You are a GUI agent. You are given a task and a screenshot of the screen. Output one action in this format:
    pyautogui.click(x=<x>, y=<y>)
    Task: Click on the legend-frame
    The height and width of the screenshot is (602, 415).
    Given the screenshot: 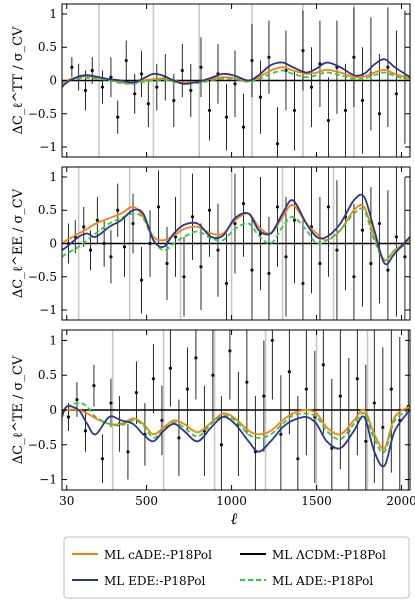 What is the action you would take?
    pyautogui.click(x=236, y=567)
    